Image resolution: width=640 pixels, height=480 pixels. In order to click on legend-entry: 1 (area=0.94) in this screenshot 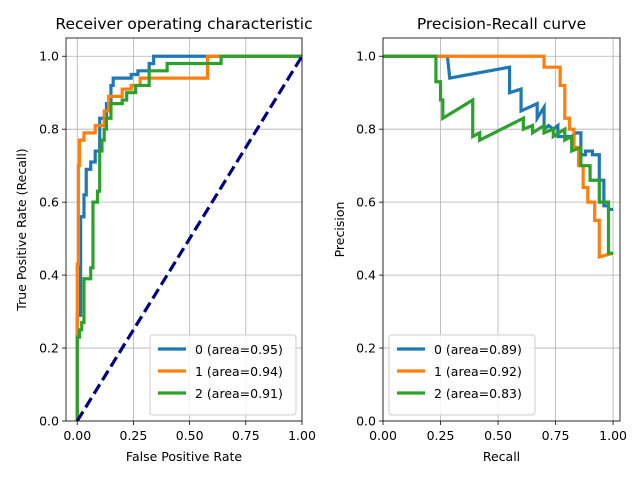, I will do `click(239, 371)`.